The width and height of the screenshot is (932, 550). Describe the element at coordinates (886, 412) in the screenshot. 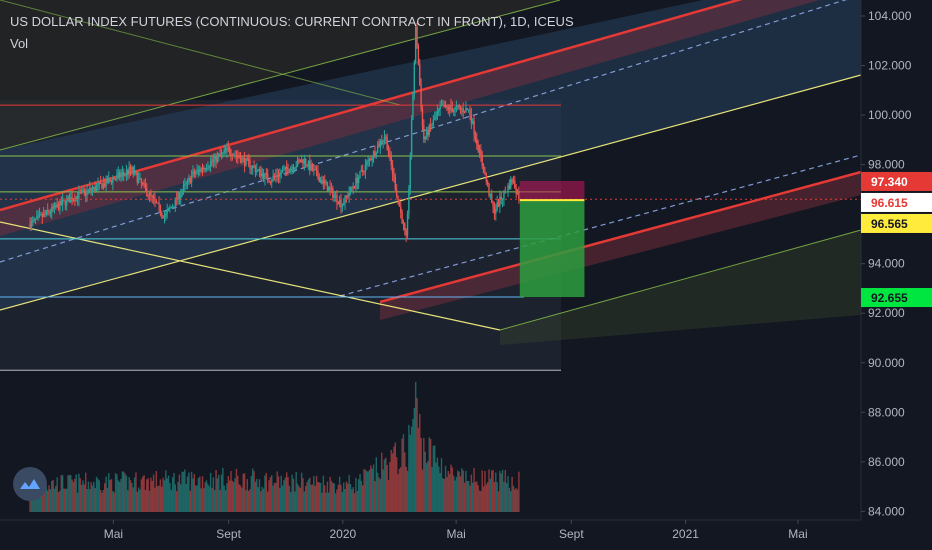

I see `y-tick-label: 88.000` at that location.